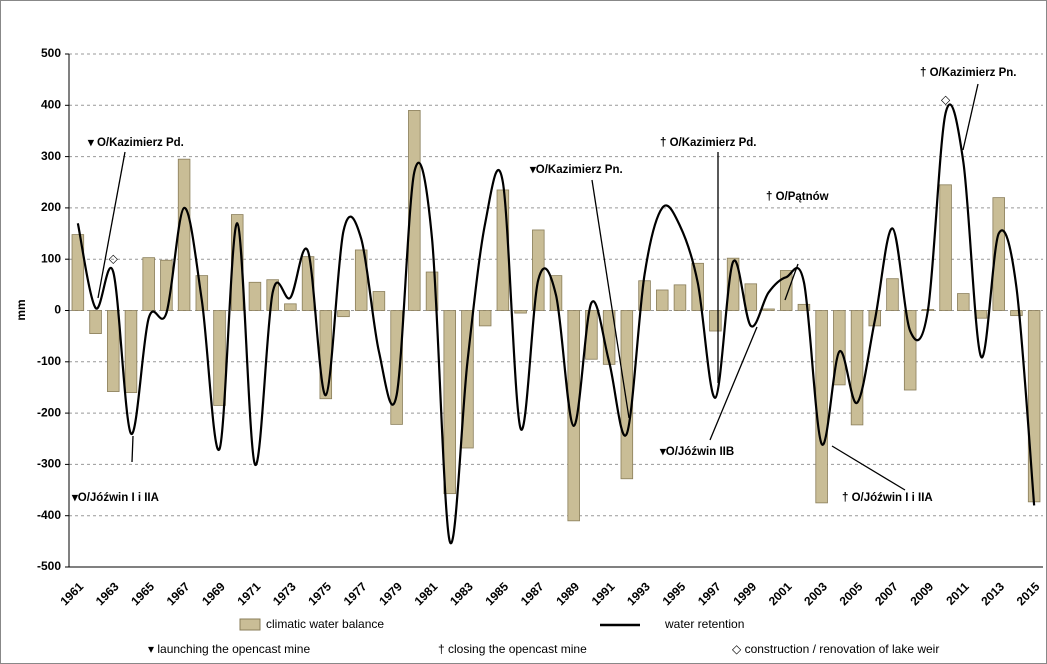 Image resolution: width=1047 pixels, height=664 pixels. I want to click on legend-label: climatic water balance, so click(325, 624).